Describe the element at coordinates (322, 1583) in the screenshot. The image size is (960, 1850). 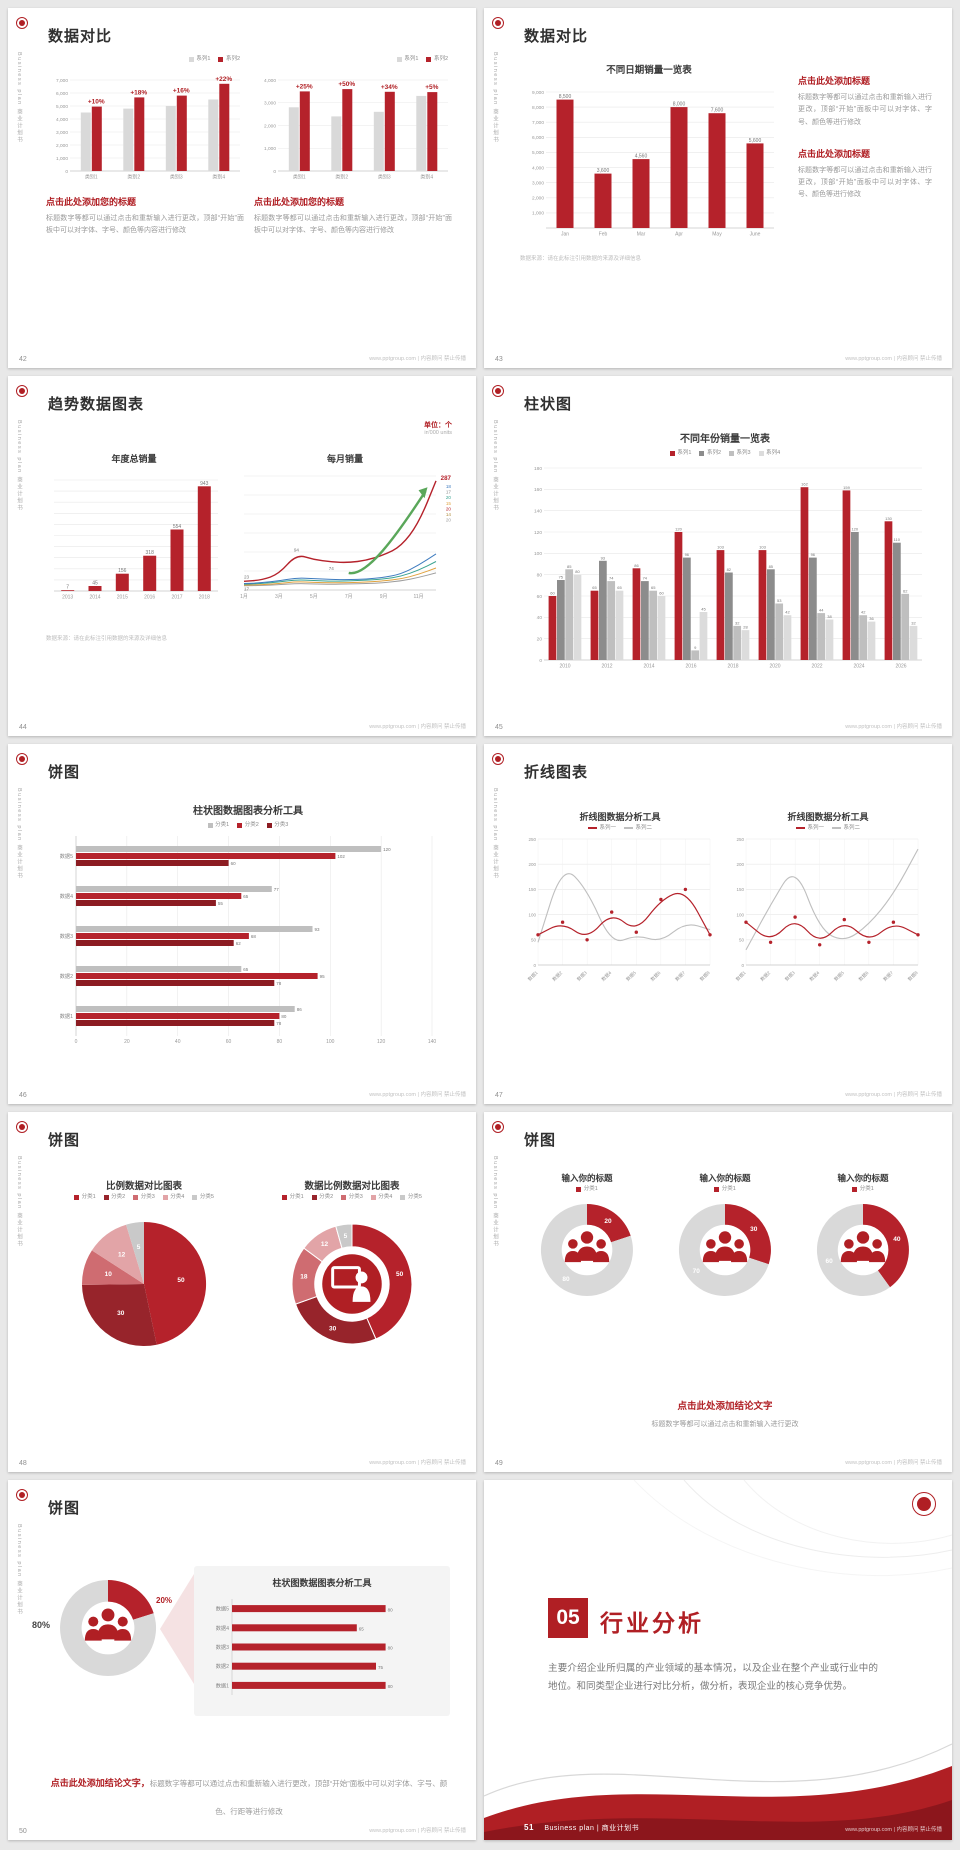
I see `chart-title: 柱状图数据图表分析工具` at that location.